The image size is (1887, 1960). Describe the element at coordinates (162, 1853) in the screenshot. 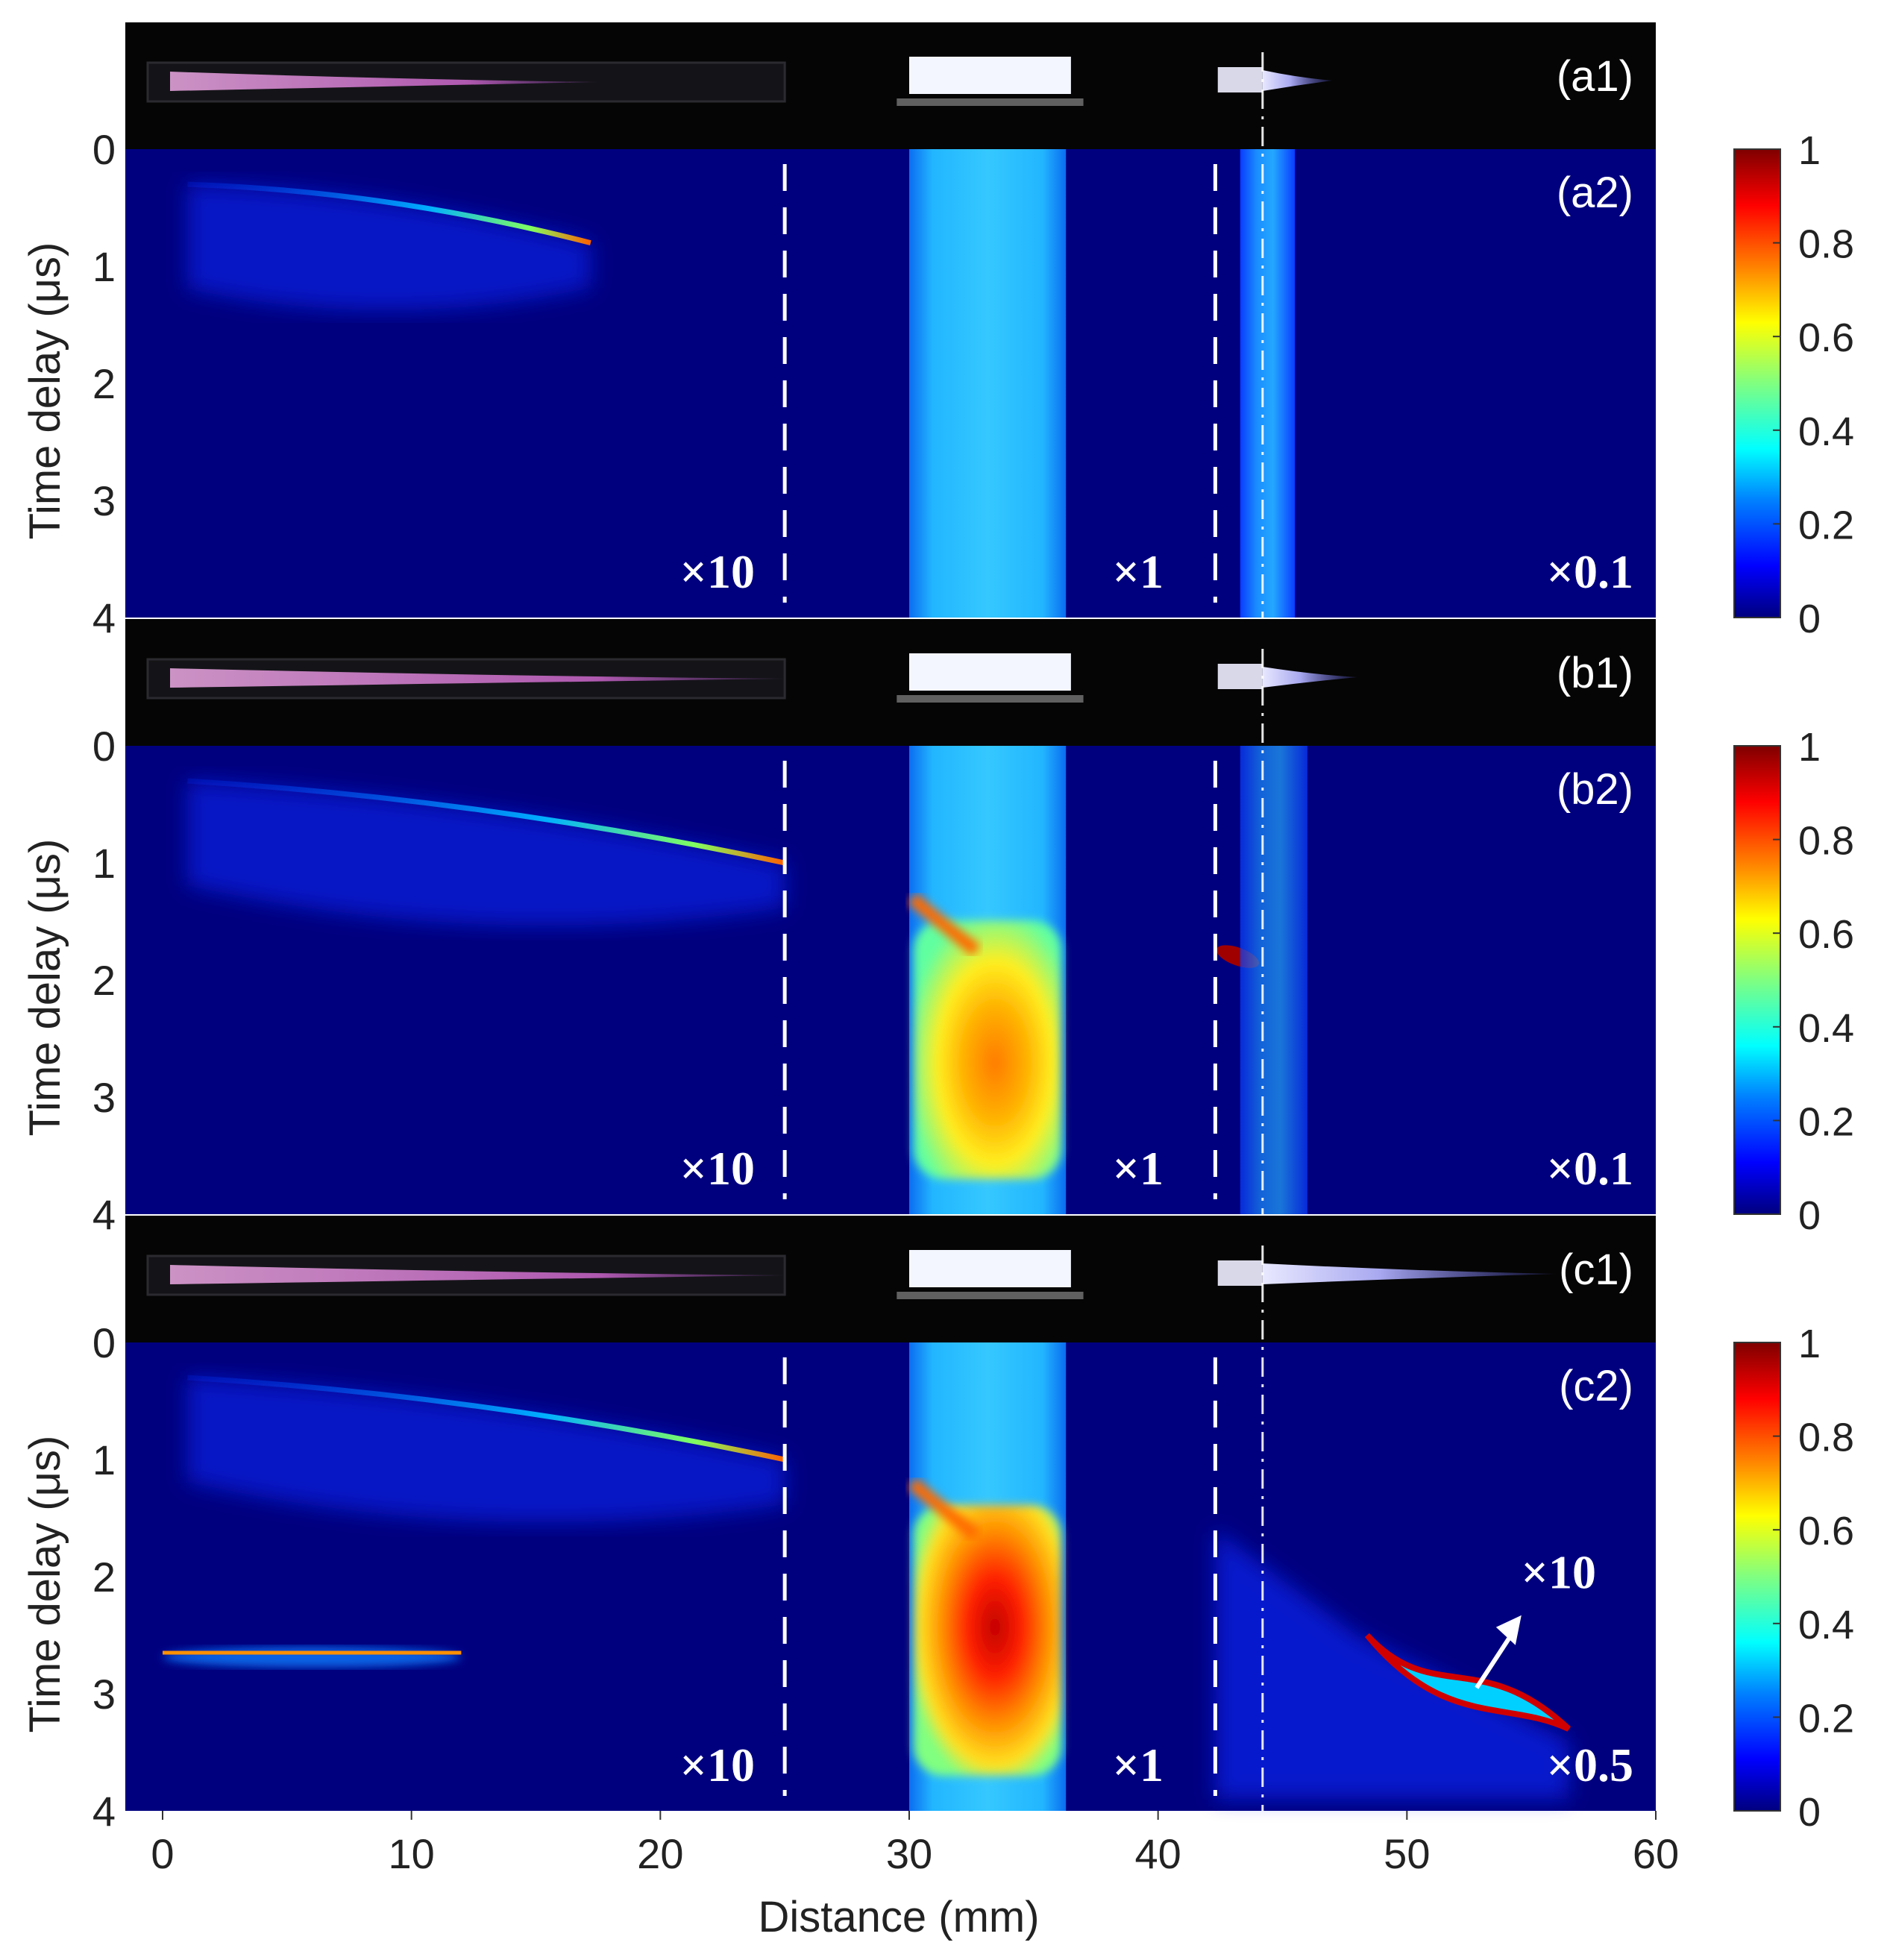

I see `x-tick-label: 0` at that location.